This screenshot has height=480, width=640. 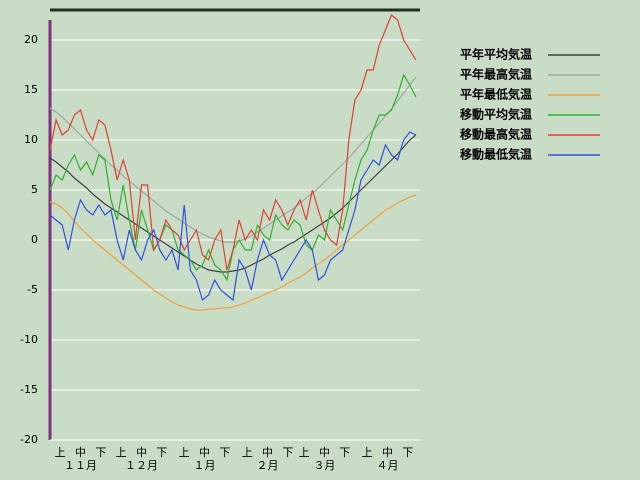 I want to click on month-label: １１月, so click(x=80, y=465).